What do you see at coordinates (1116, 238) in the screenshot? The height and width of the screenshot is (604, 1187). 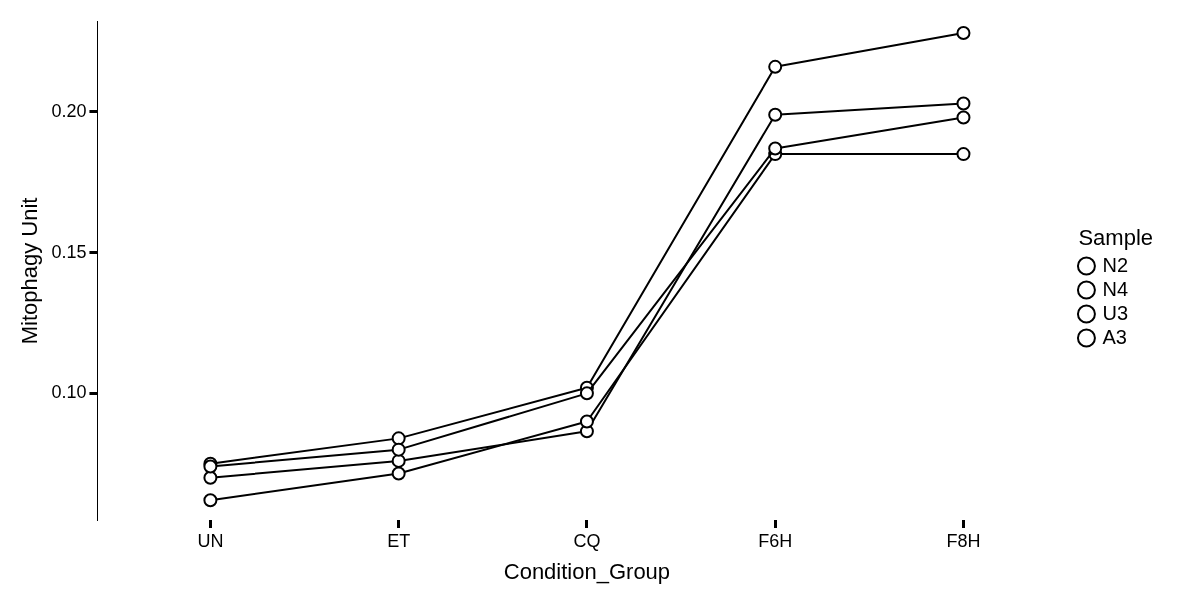 I see `legend-title: Sample` at bounding box center [1116, 238].